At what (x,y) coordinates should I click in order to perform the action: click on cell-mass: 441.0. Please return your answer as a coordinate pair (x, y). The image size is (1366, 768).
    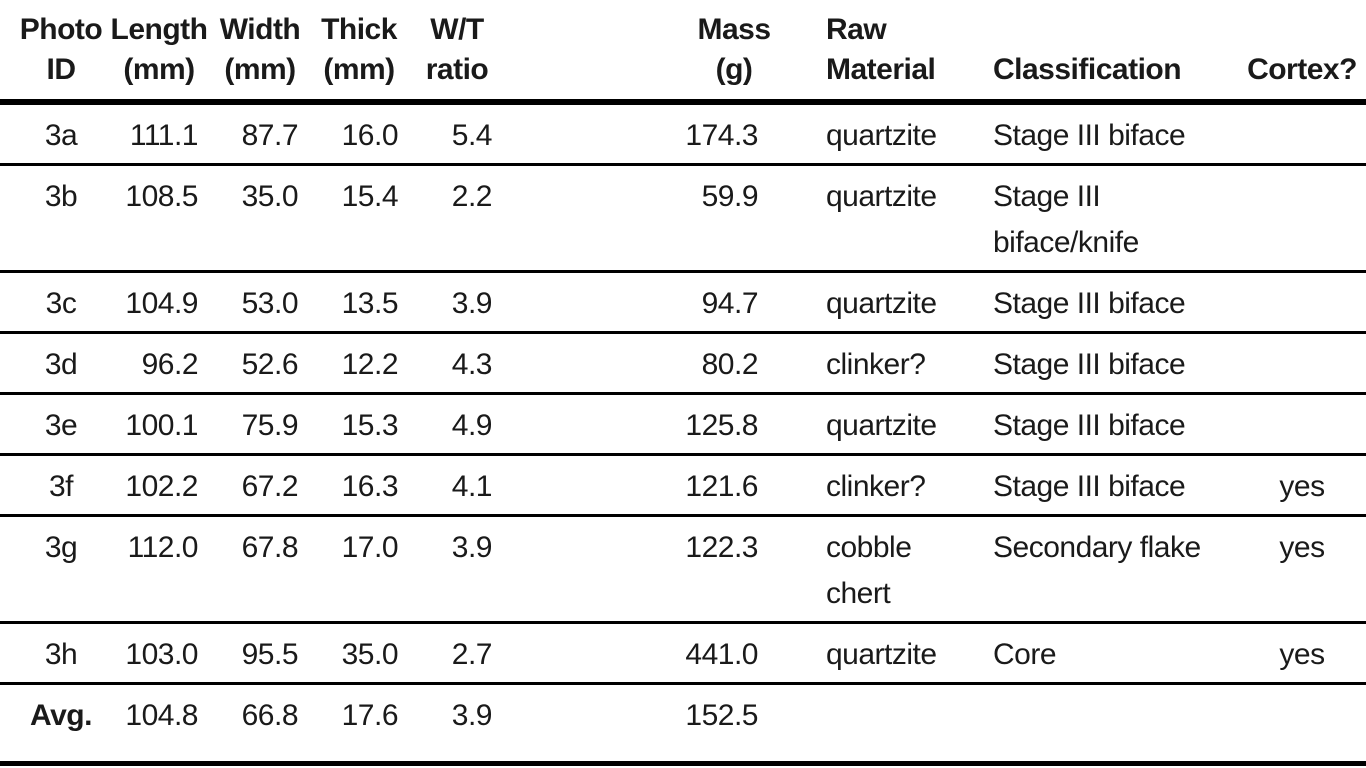
    Looking at the image, I should click on (649, 653).